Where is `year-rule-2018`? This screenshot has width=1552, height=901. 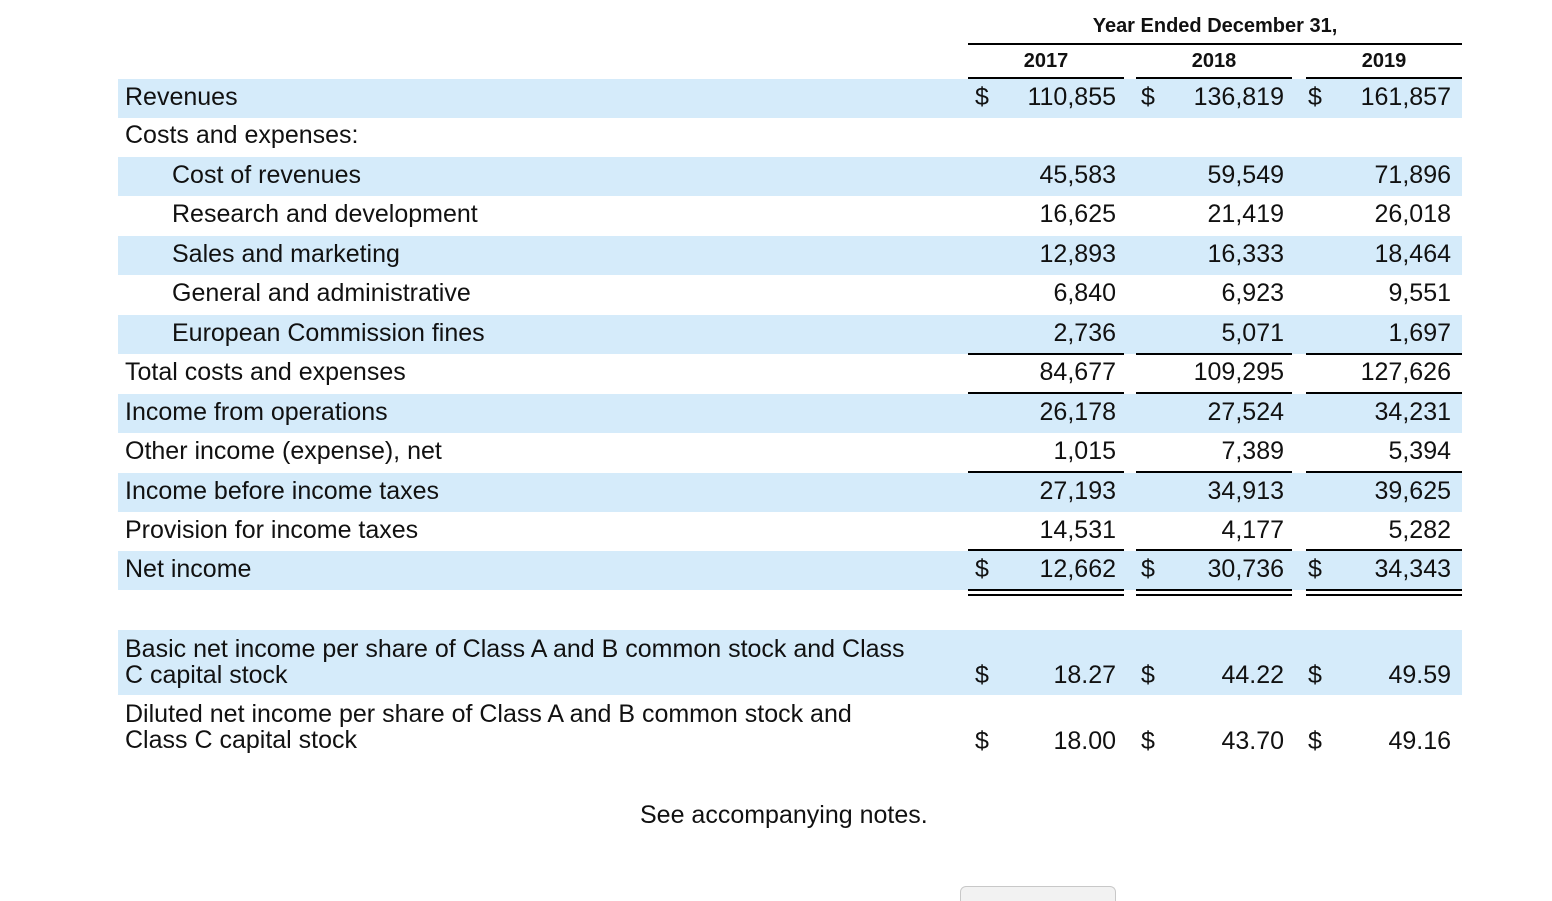 year-rule-2018 is located at coordinates (1214, 78).